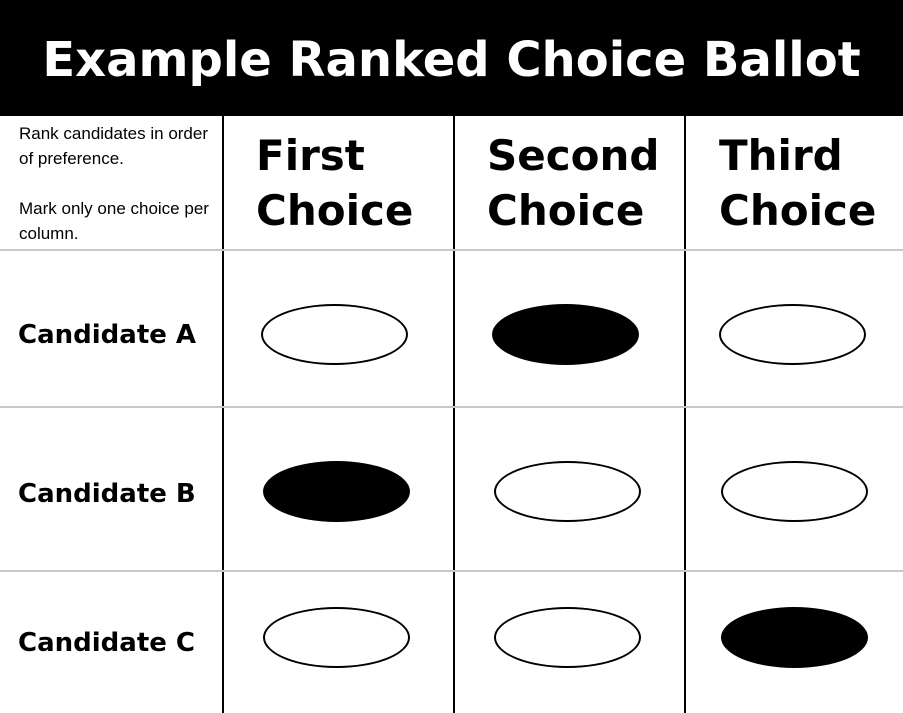  What do you see at coordinates (107, 494) in the screenshot?
I see `candidate-b-label: Candidate B` at bounding box center [107, 494].